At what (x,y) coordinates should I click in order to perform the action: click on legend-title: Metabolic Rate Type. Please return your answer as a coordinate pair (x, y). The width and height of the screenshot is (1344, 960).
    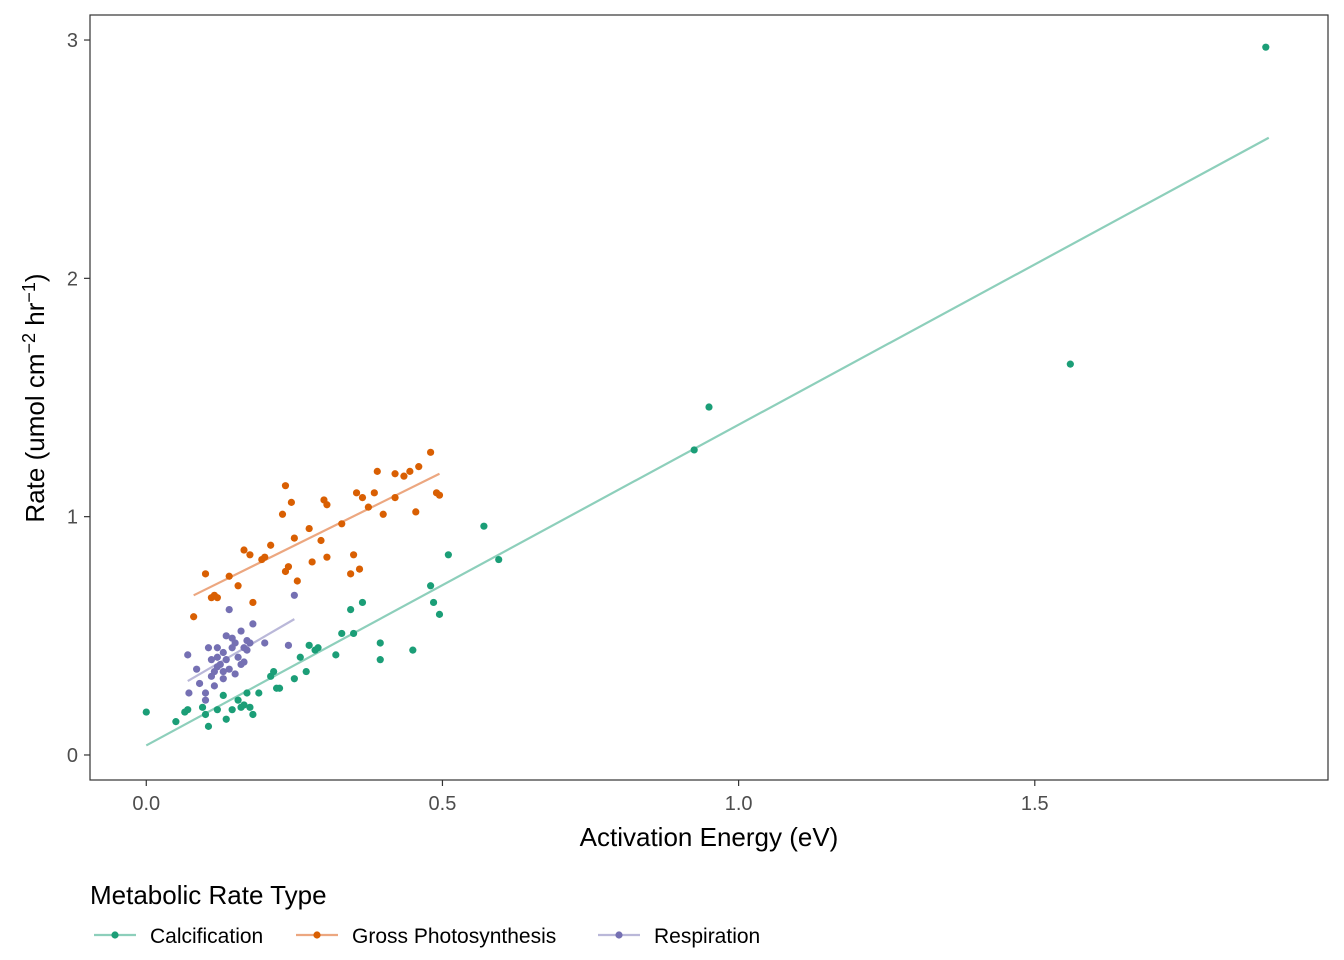
    Looking at the image, I should click on (208, 895).